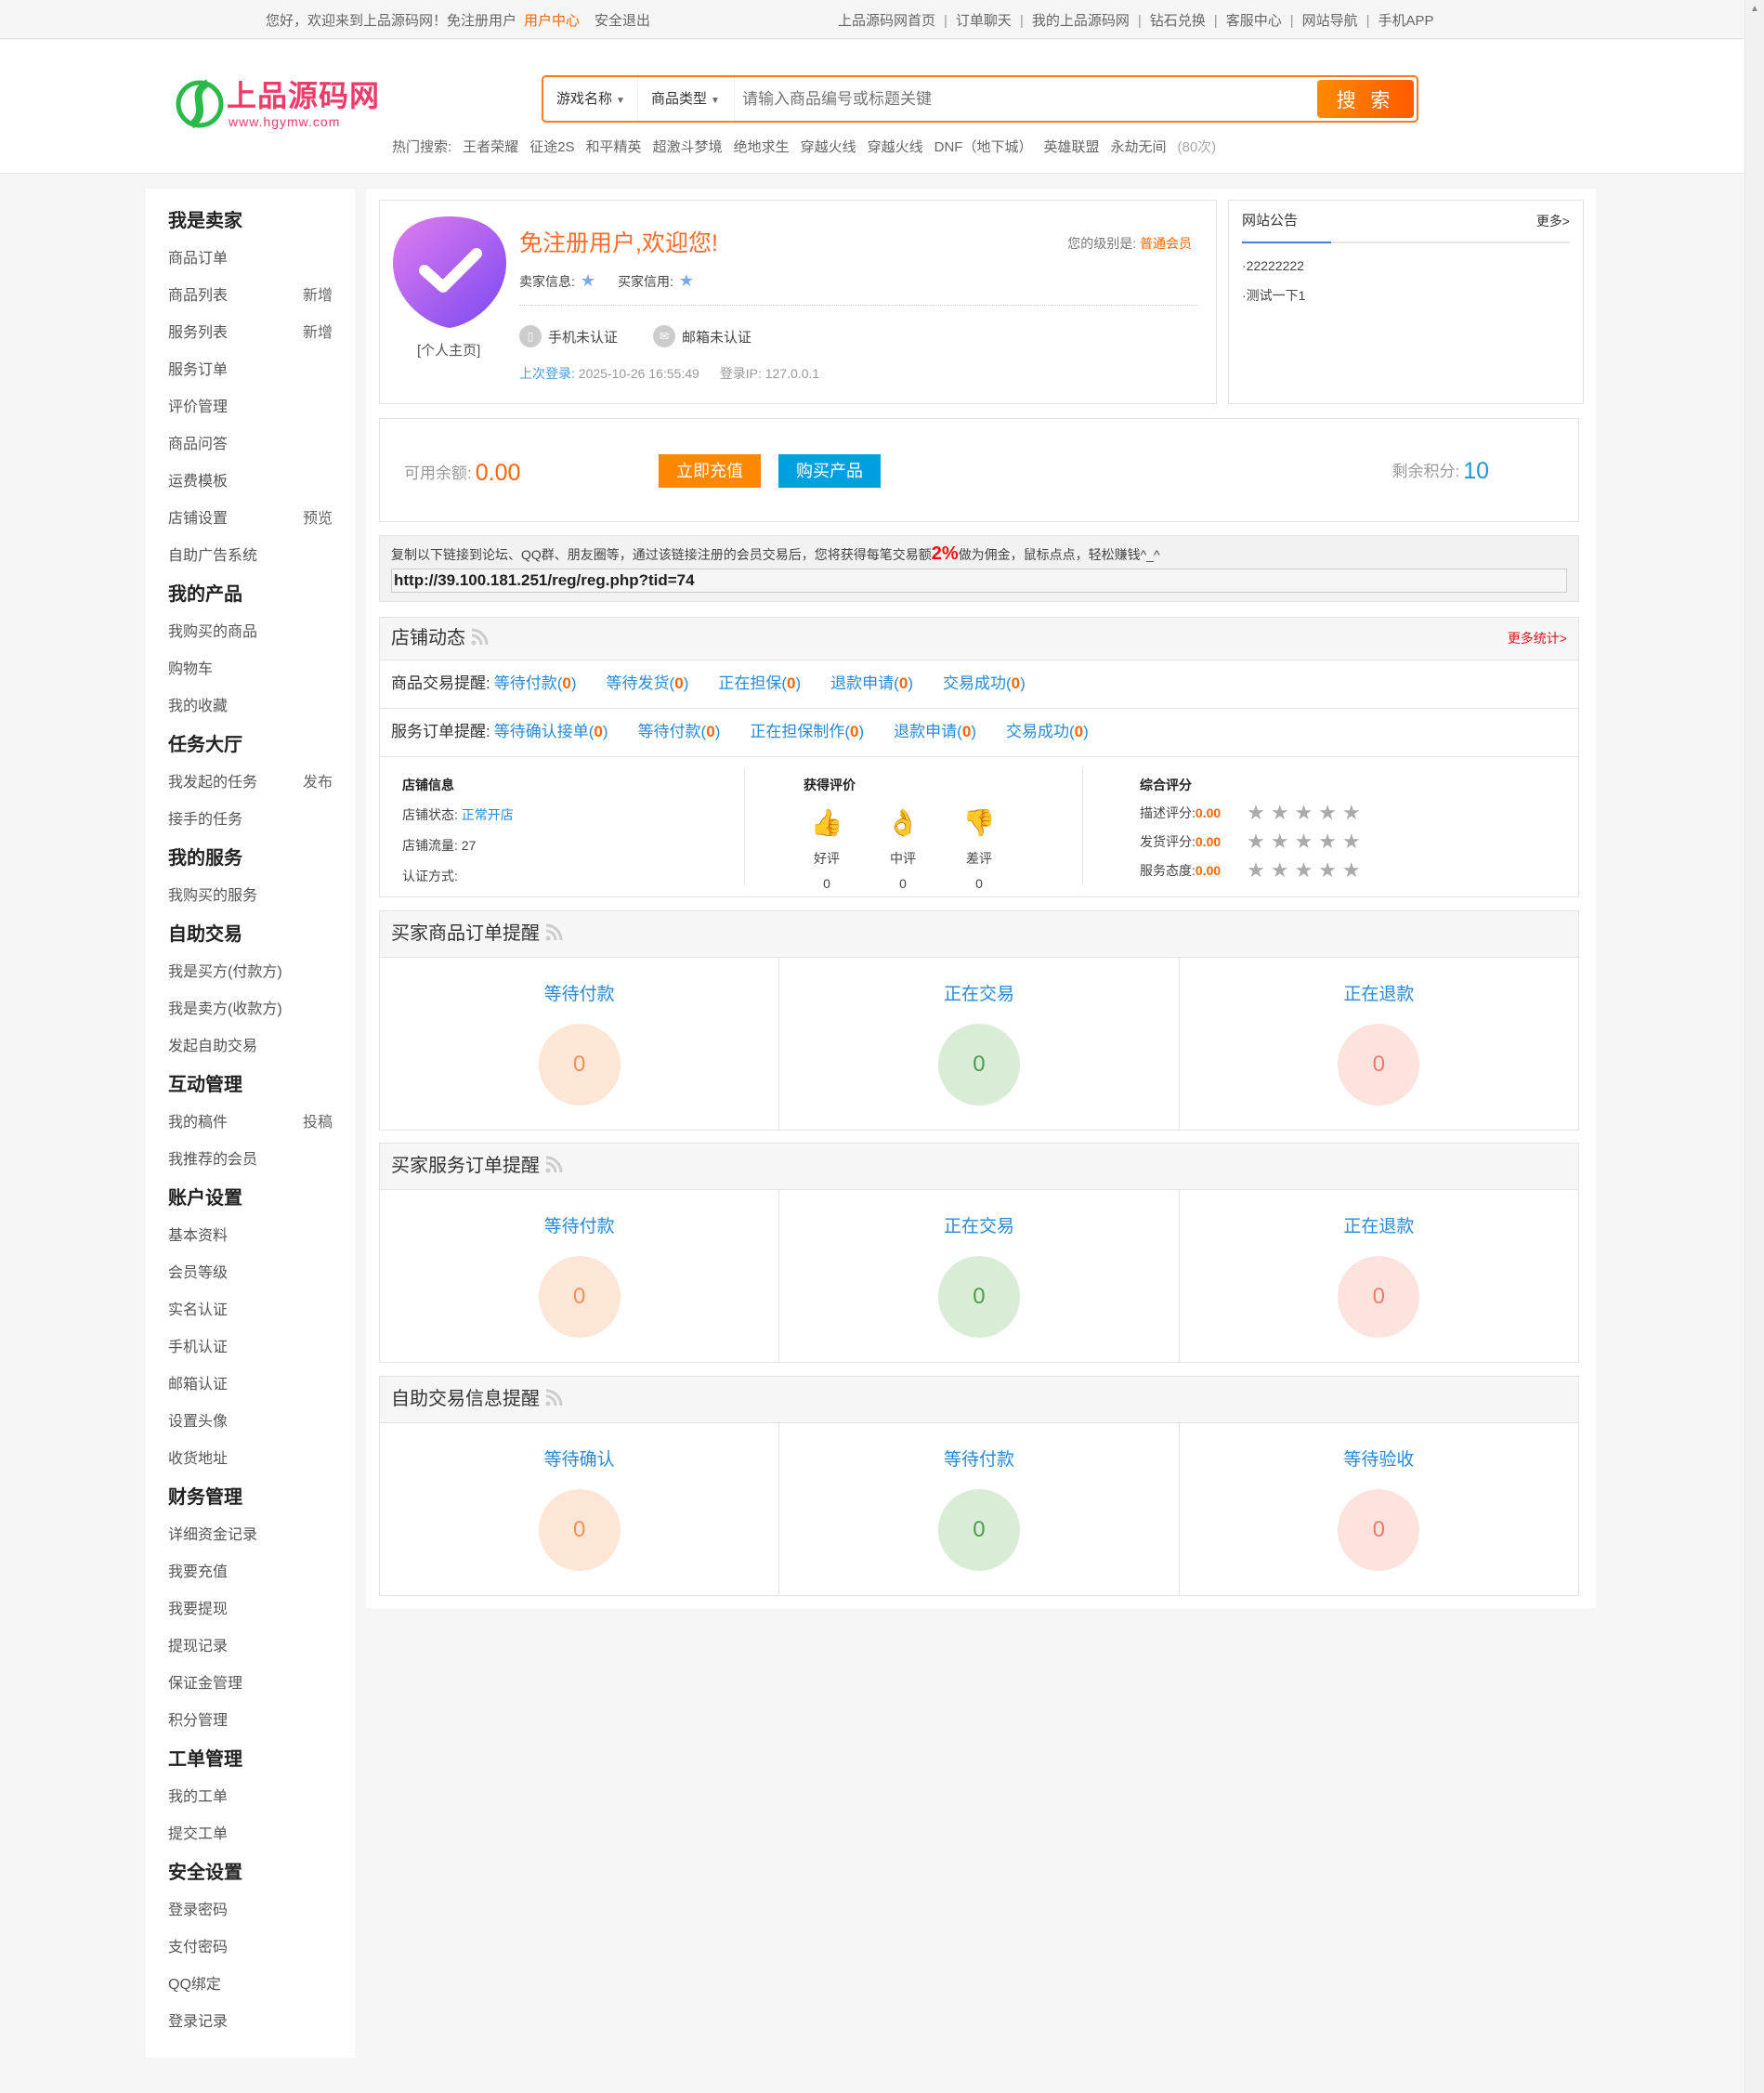 The height and width of the screenshot is (2093, 1764). Describe the element at coordinates (983, 21) in the screenshot. I see `top-nav-link: 订单聊天` at that location.